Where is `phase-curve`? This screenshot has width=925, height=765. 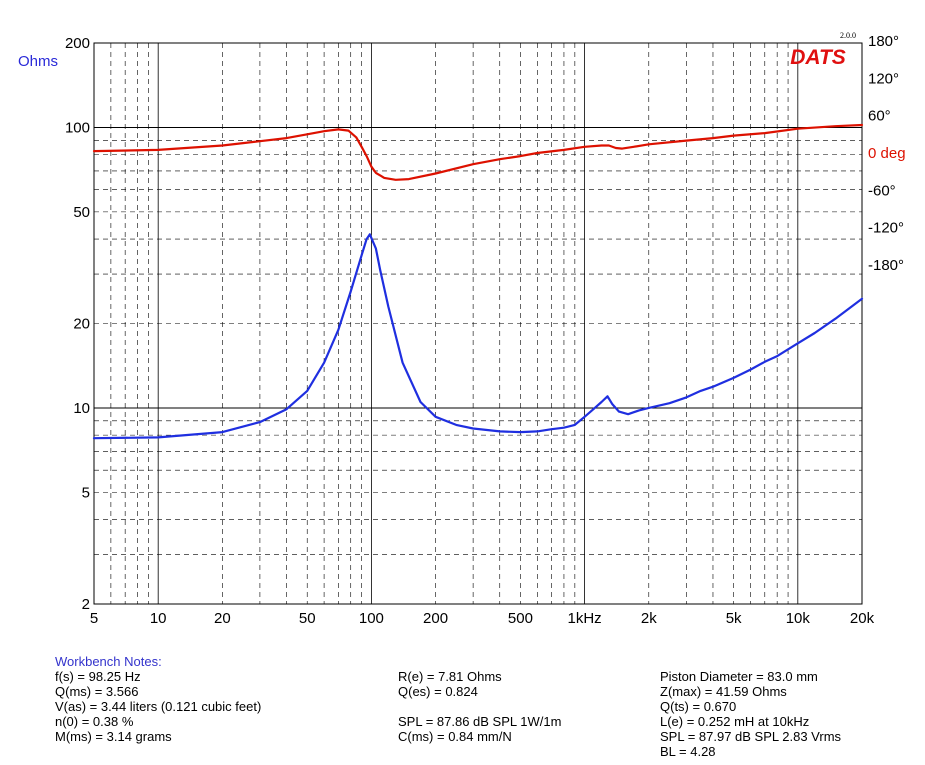 phase-curve is located at coordinates (478, 152).